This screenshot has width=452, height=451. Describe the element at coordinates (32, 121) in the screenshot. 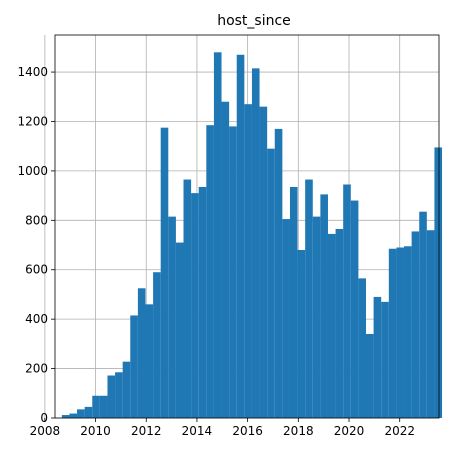

I see `y-tick-label: 1200` at that location.